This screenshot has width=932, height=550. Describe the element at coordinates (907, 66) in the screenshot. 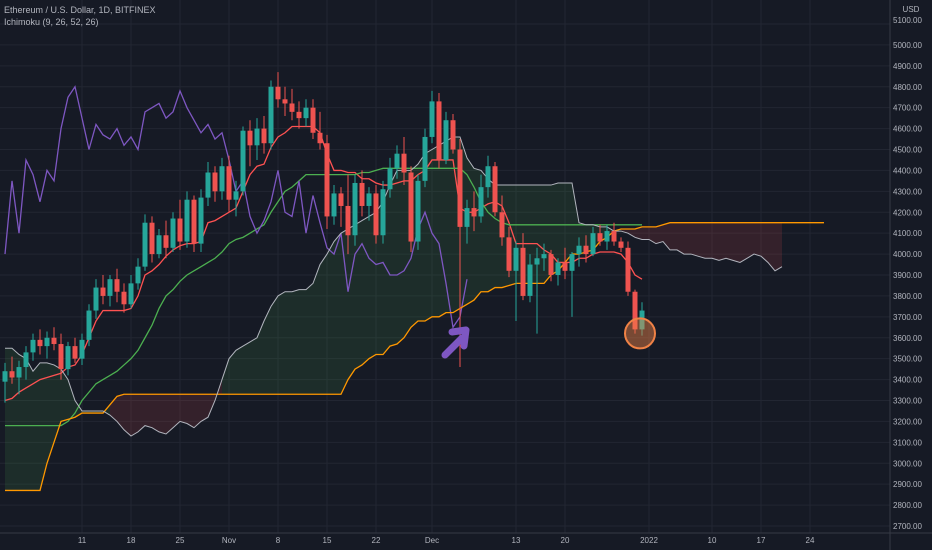

I see `price-tick-label: 4900.00` at that location.